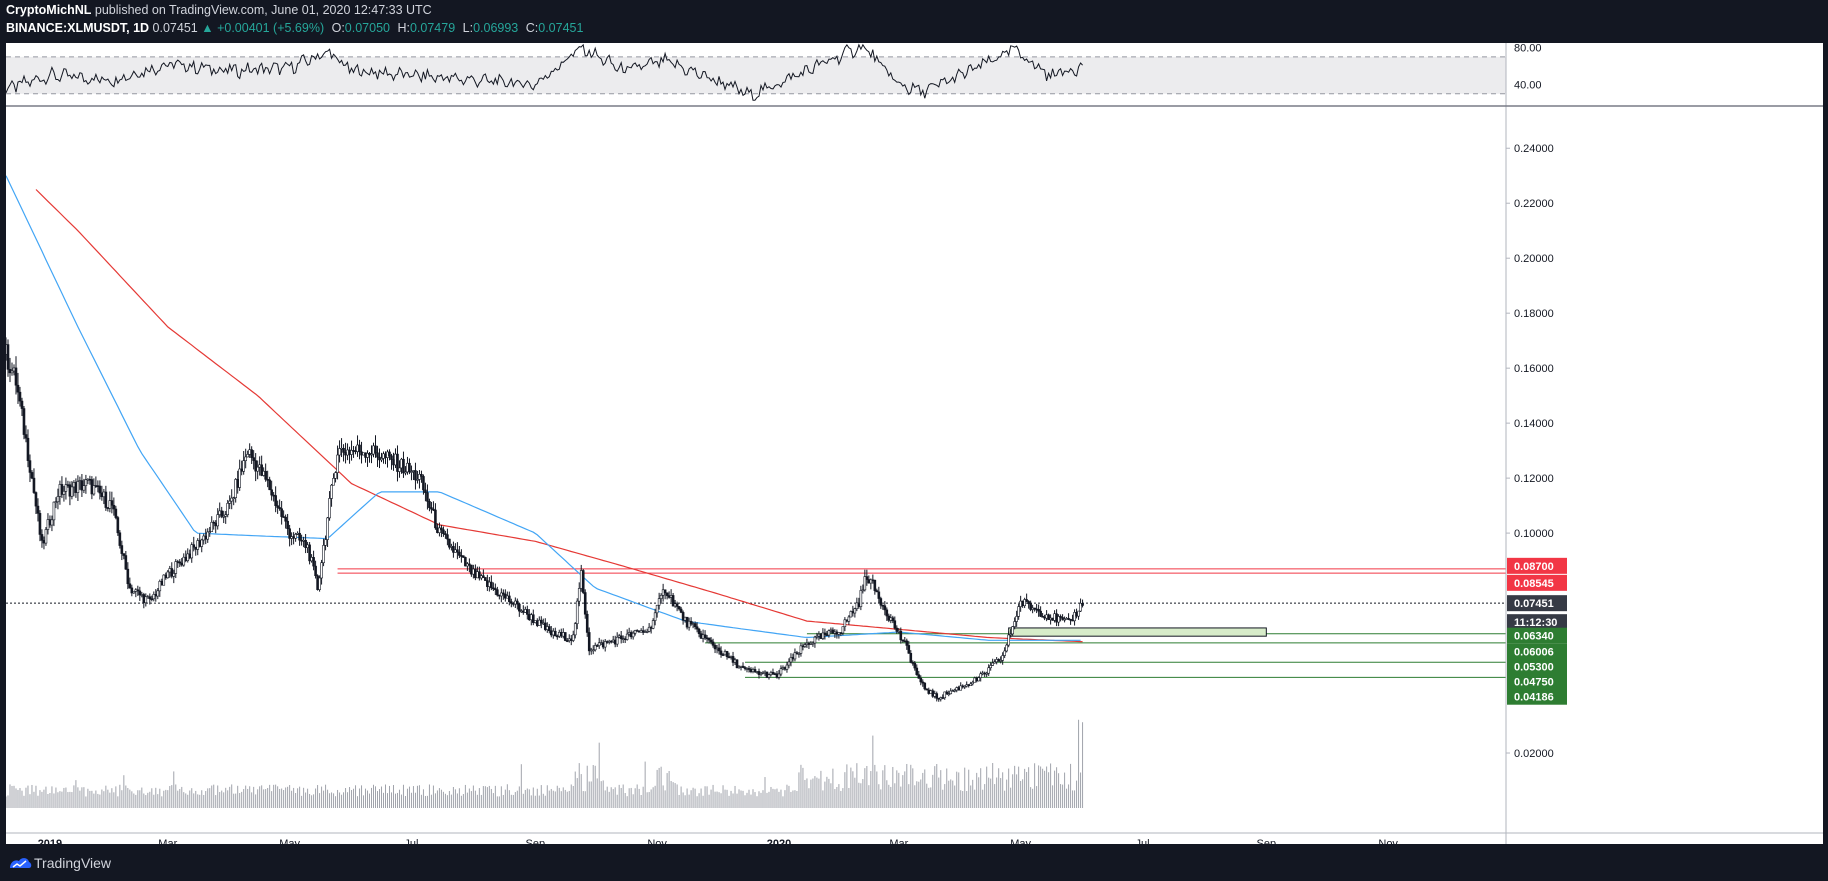  Describe the element at coordinates (1142, 841) in the screenshot. I see `time-tick-label: Jul` at that location.